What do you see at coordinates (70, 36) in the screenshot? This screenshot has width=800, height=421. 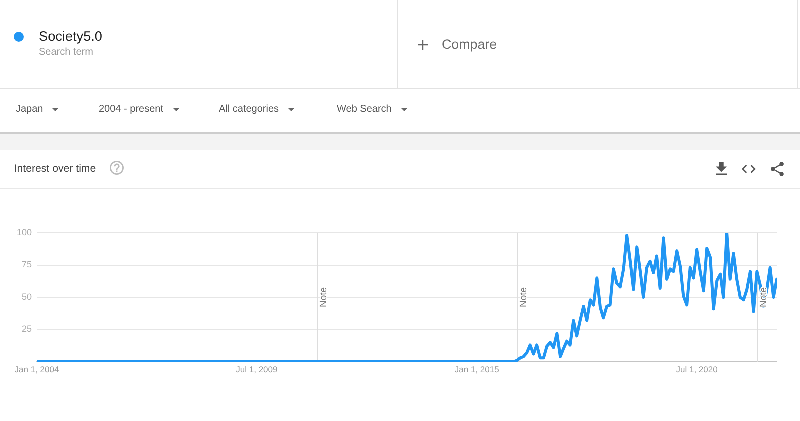 I see `legend-label: Society5.0` at bounding box center [70, 36].